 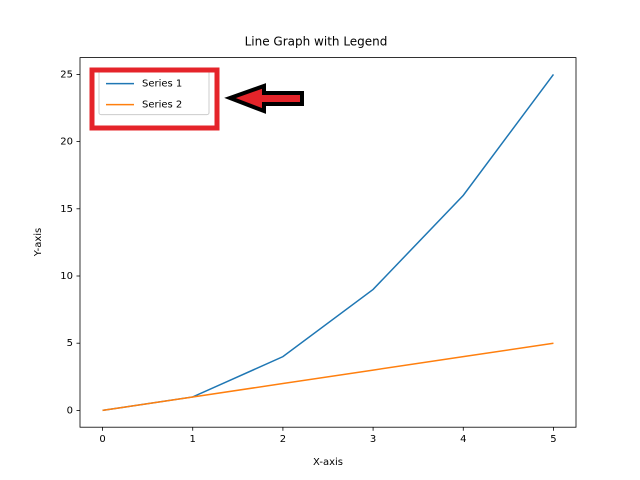 I want to click on y-tick-label: 25, so click(x=66, y=74).